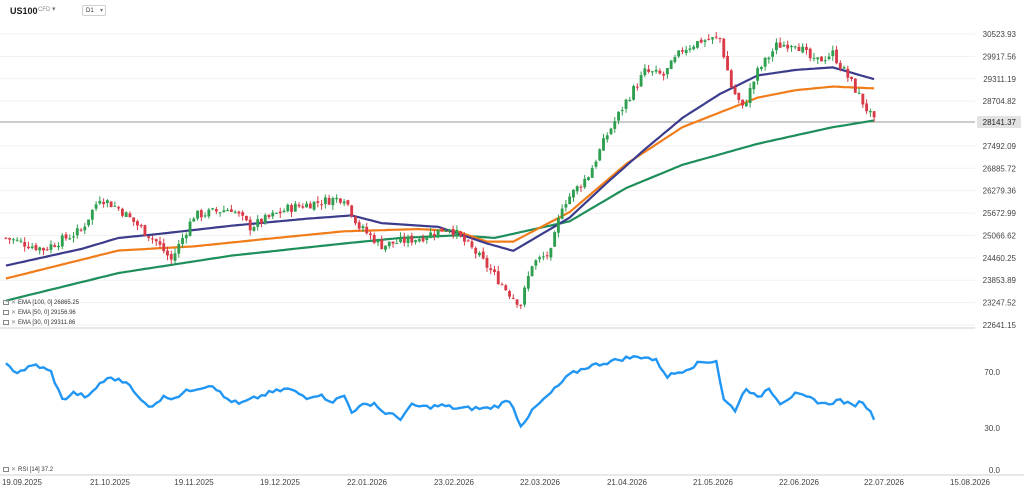 The height and width of the screenshot is (491, 1024). Describe the element at coordinates (94, 10) in the screenshot. I see `timeframe-select: D1 ▾` at that location.